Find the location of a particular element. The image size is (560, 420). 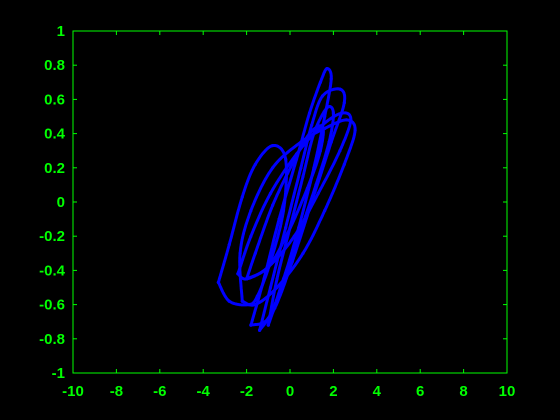

y-tick-label: 0.2 is located at coordinates (54, 168).